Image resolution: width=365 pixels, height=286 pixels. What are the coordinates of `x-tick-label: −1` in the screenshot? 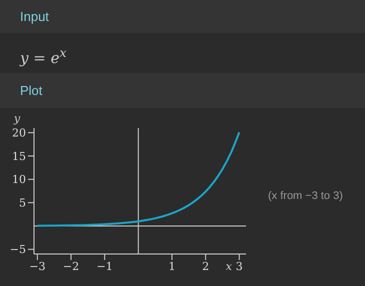 It's located at (104, 266).